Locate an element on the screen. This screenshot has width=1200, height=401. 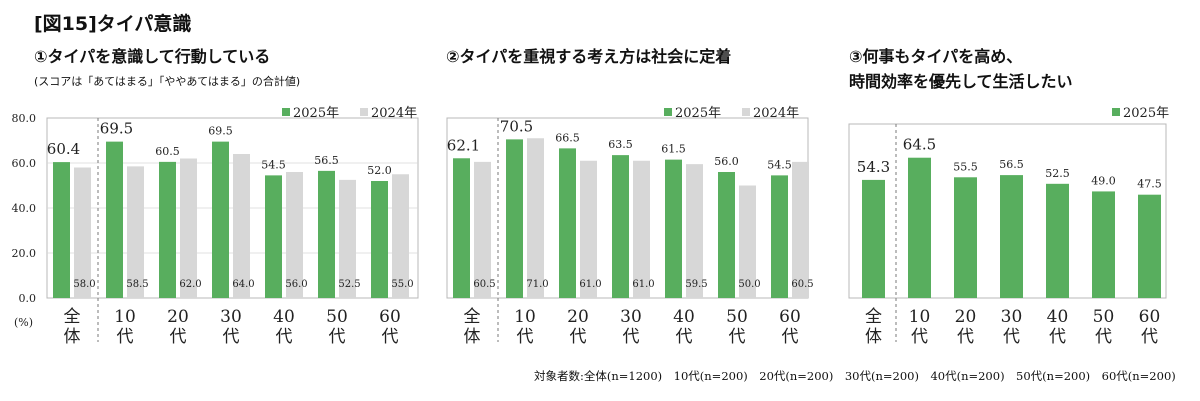
category-label: 30 is located at coordinates (231, 317).